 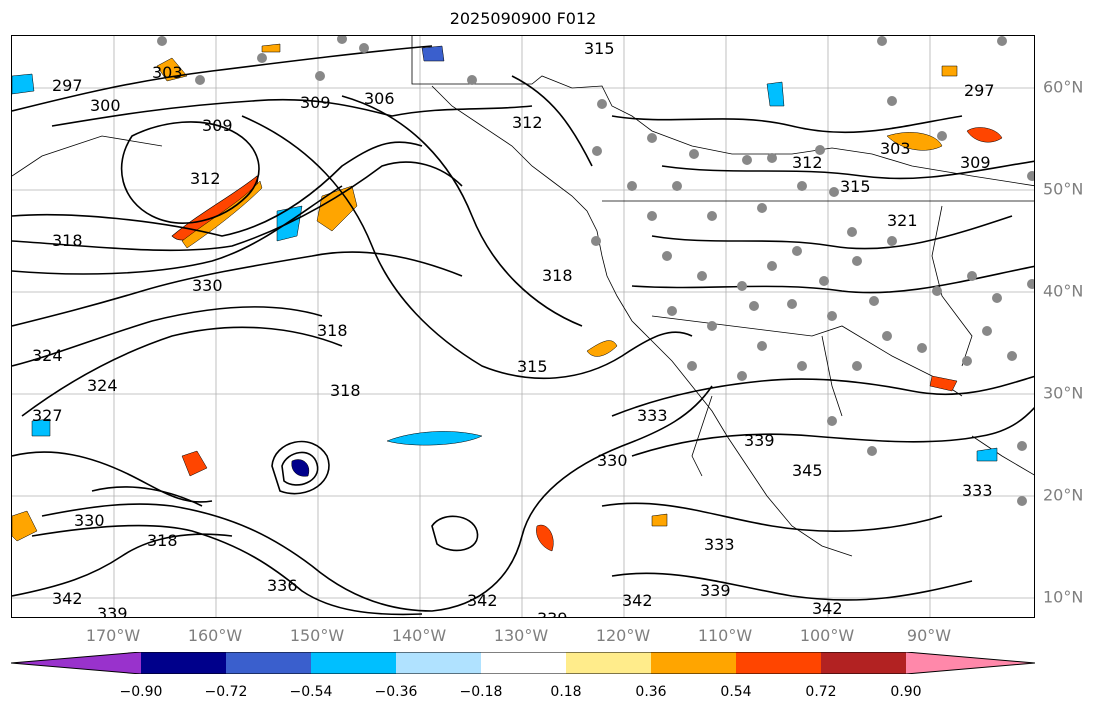 I want to click on longitude-label: 110°W, so click(x=725, y=635).